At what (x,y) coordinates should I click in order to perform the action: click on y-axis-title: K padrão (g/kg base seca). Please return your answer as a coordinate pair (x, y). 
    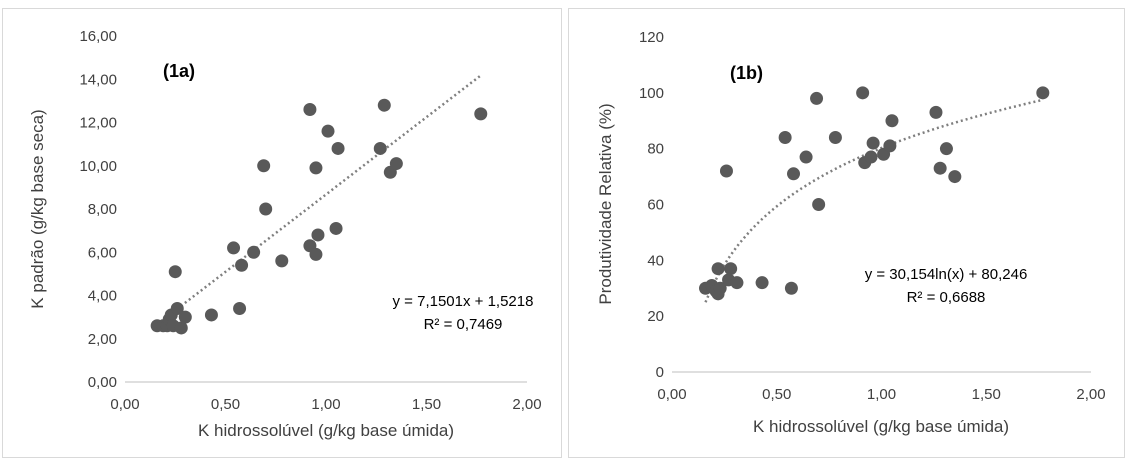
    Looking at the image, I should click on (37, 208).